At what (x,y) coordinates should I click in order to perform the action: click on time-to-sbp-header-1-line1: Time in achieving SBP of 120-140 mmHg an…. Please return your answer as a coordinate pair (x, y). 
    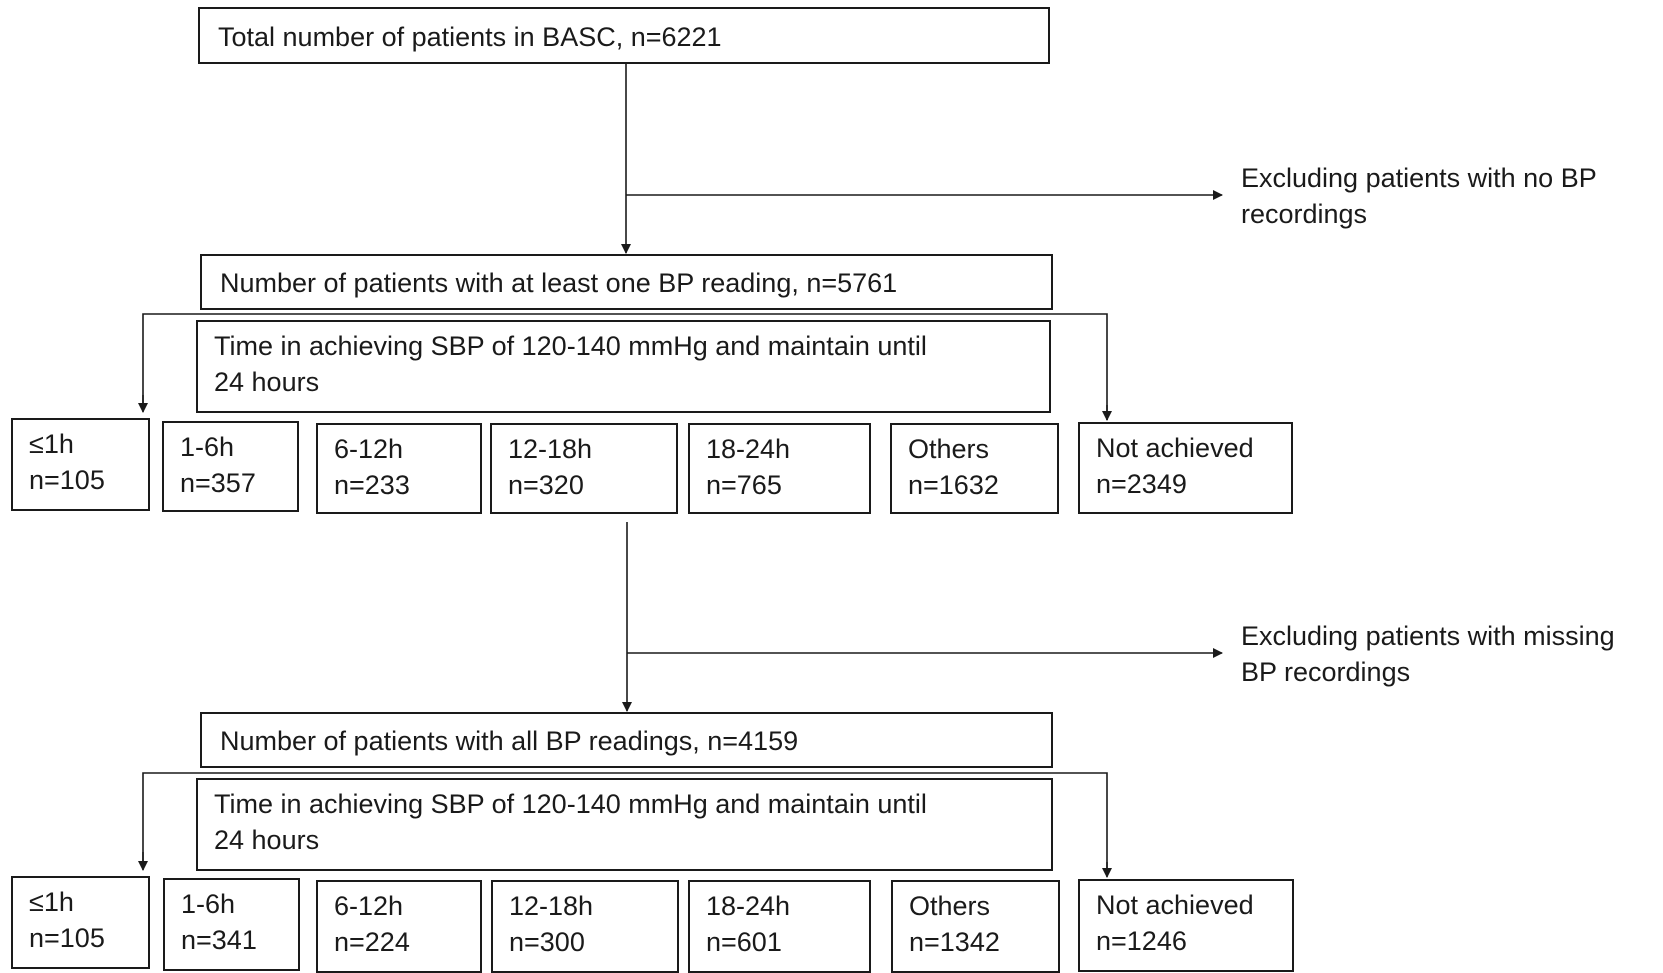
    Looking at the image, I should click on (570, 346).